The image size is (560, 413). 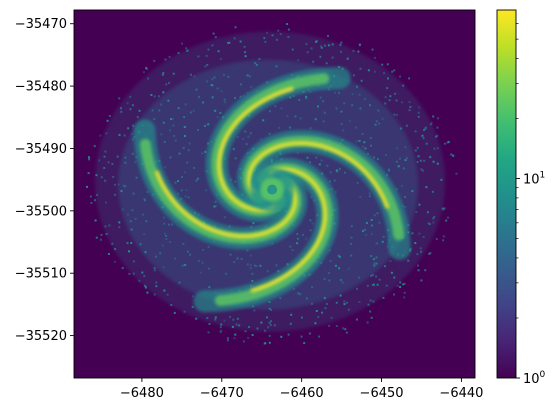 What do you see at coordinates (531, 205) in the screenshot?
I see `colorbar-ticks: 100 10¹` at bounding box center [531, 205].